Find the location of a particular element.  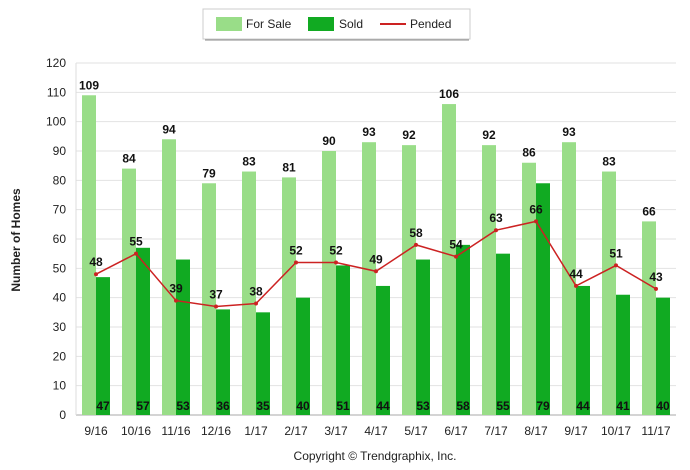

legend-box is located at coordinates (336, 24).